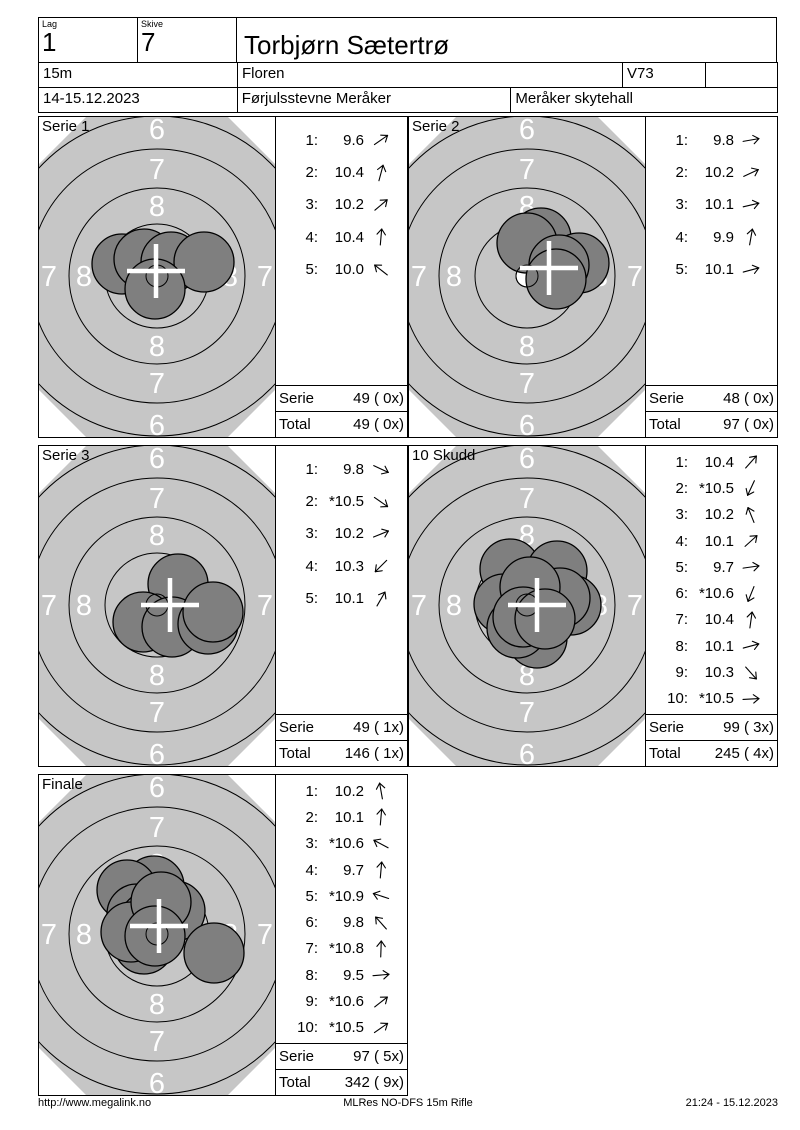 The image size is (800, 1130). I want to click on score-list: 1: 10.4 2: *10.5 3: 10.2 4: 10.1 5: 9.7 6: *10.6 7, so click(711, 606).